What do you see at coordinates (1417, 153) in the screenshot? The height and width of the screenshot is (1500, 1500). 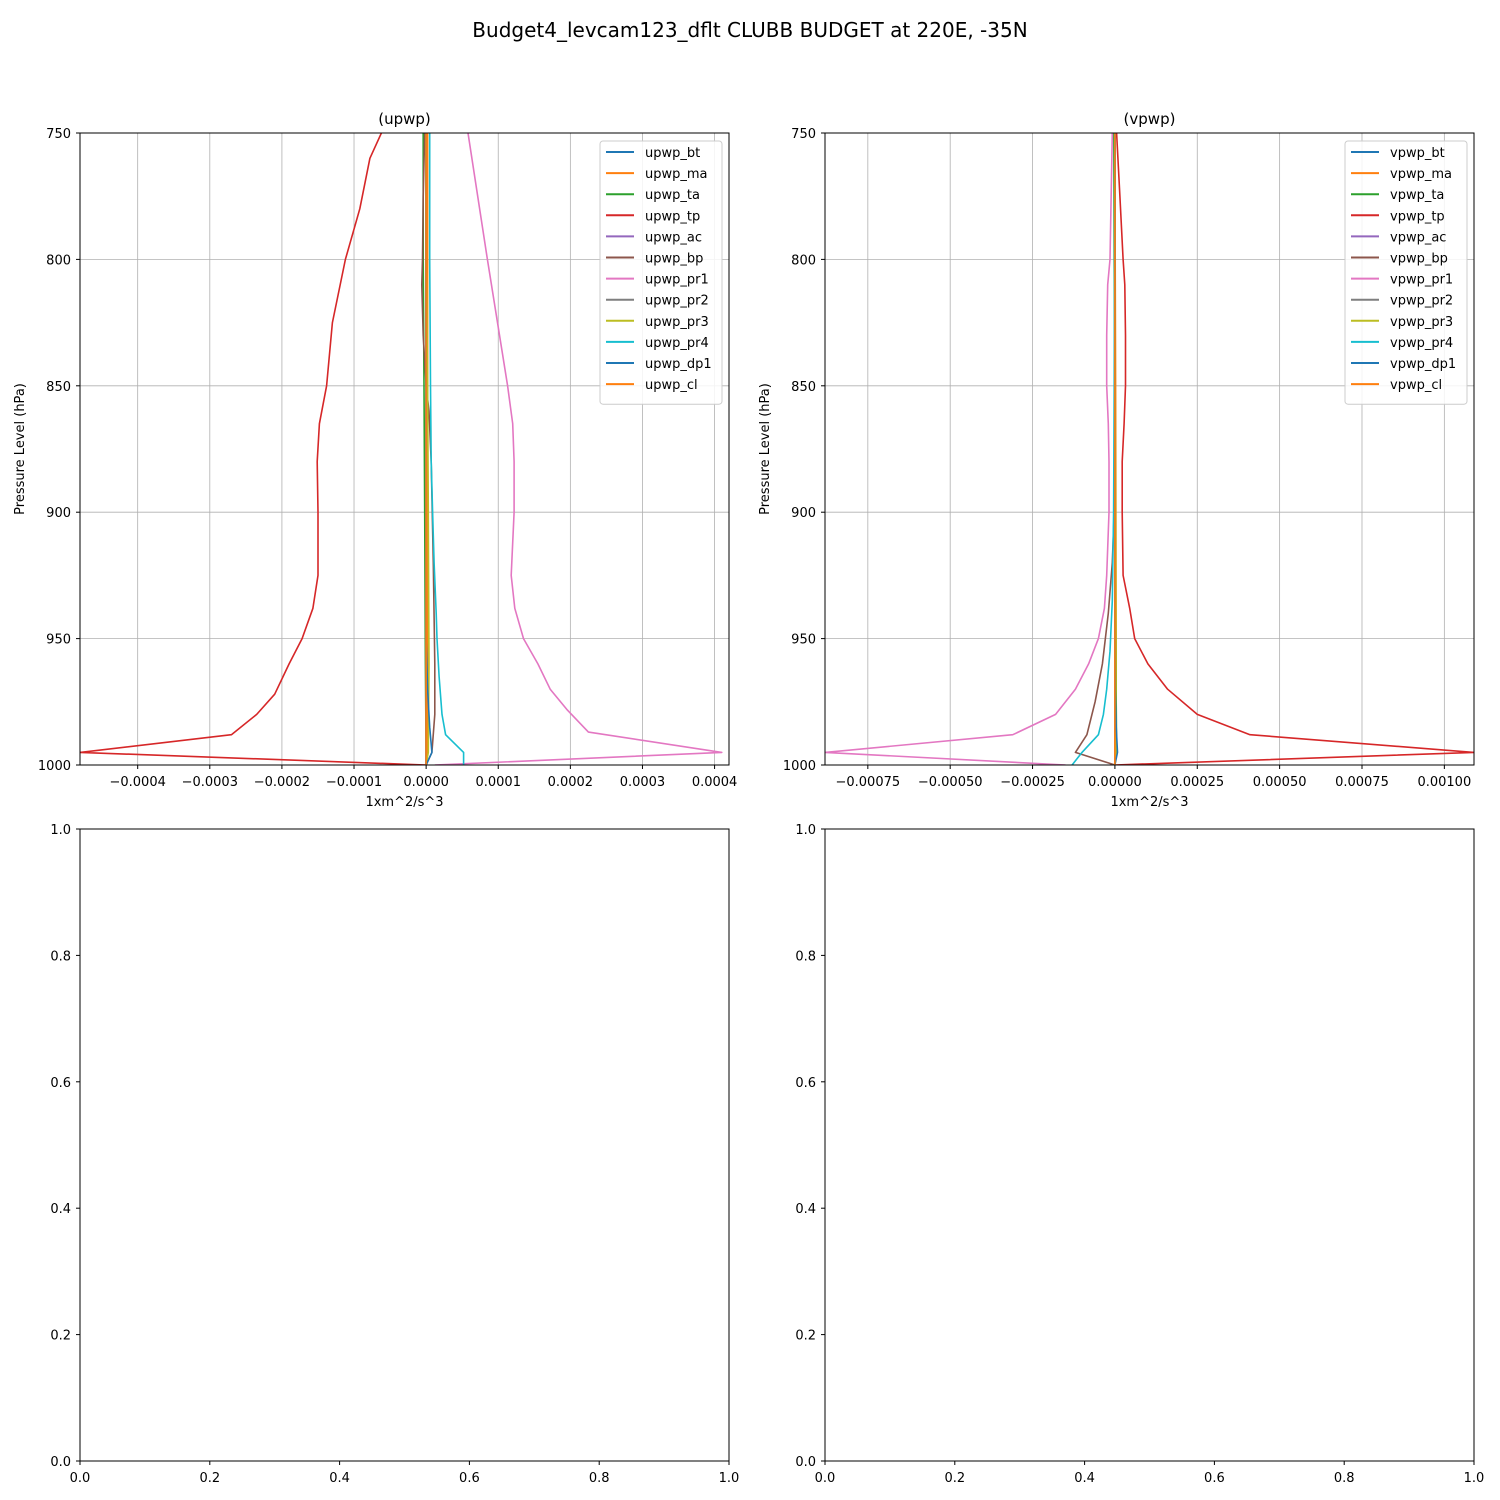 I see `legend-label: vpwp_bt` at bounding box center [1417, 153].